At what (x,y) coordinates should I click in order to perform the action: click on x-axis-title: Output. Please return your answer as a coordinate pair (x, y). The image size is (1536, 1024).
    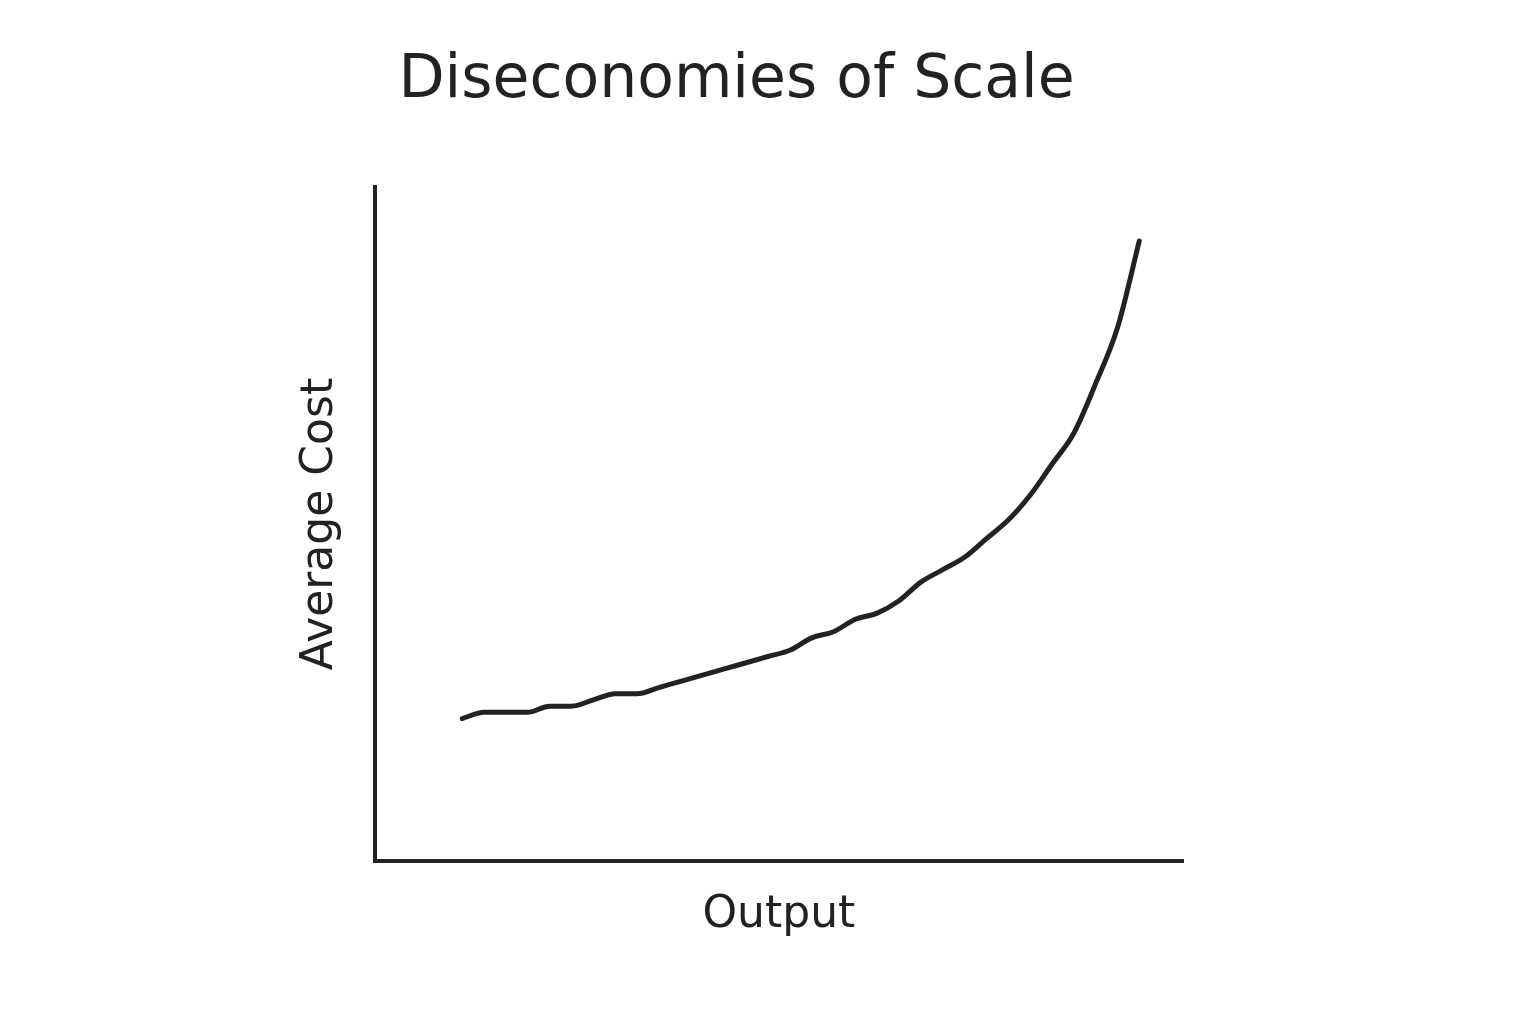
    Looking at the image, I should click on (779, 912).